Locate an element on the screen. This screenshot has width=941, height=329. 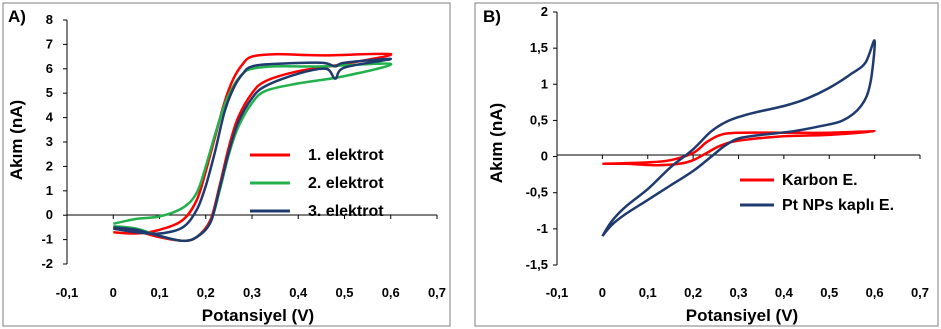
x-tick-label-a: 0,3 is located at coordinates (252, 292).